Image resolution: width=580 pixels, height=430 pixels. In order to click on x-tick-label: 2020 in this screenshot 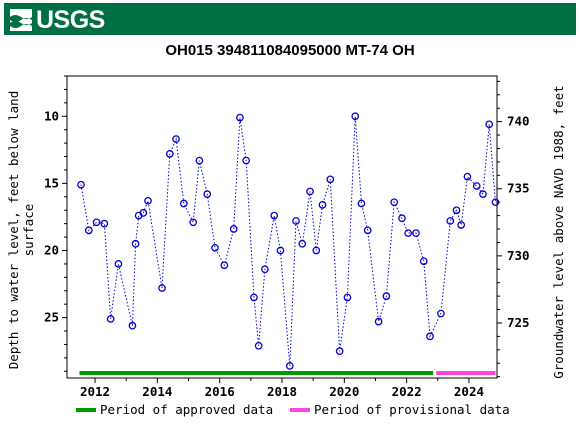, I will do `click(344, 391)`.